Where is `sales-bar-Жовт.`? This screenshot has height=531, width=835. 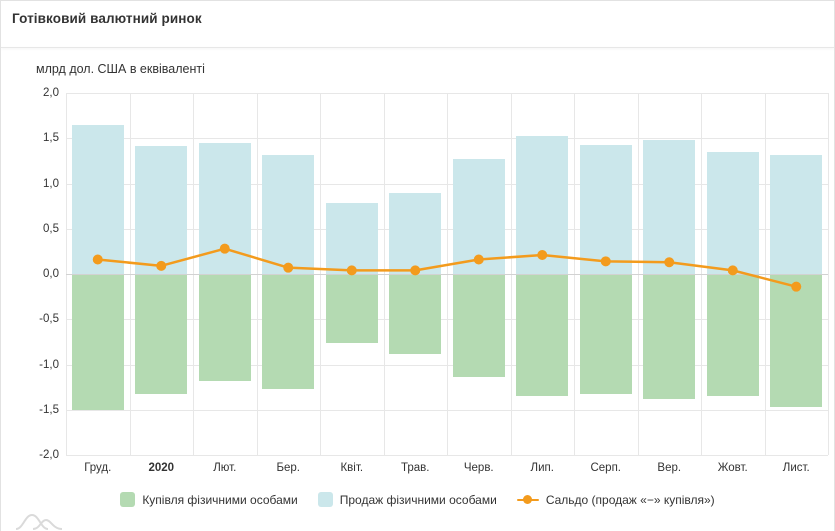
sales-bar-Жовт. is located at coordinates (732, 212).